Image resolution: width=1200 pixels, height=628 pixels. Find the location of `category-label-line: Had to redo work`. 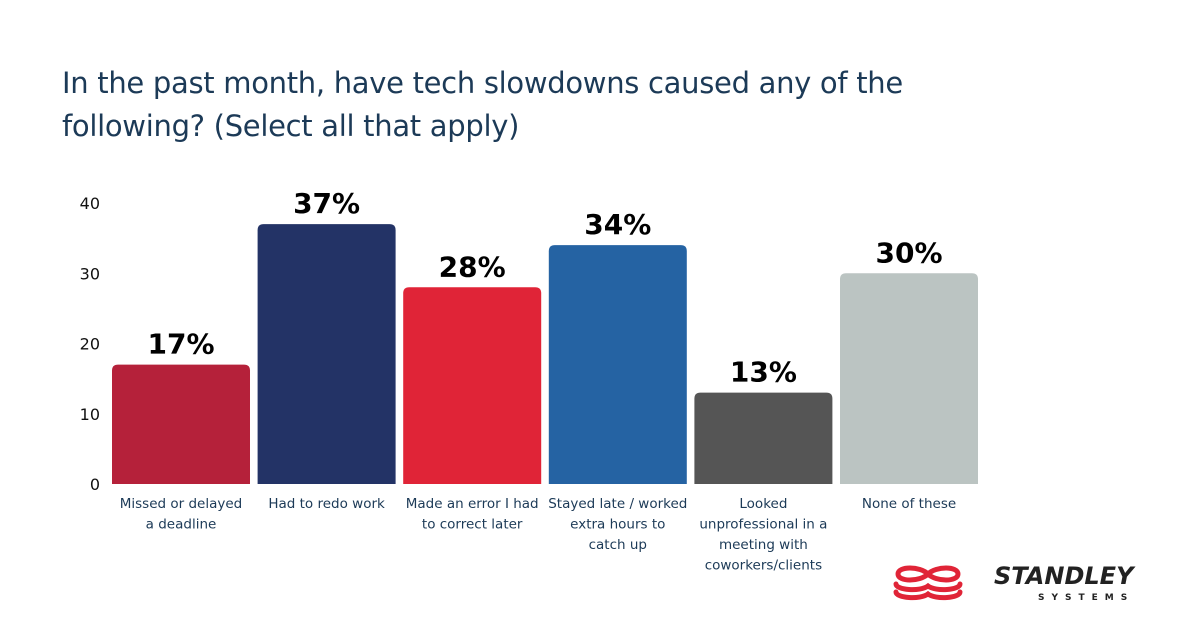

category-label-line: Had to redo work is located at coordinates (326, 504).